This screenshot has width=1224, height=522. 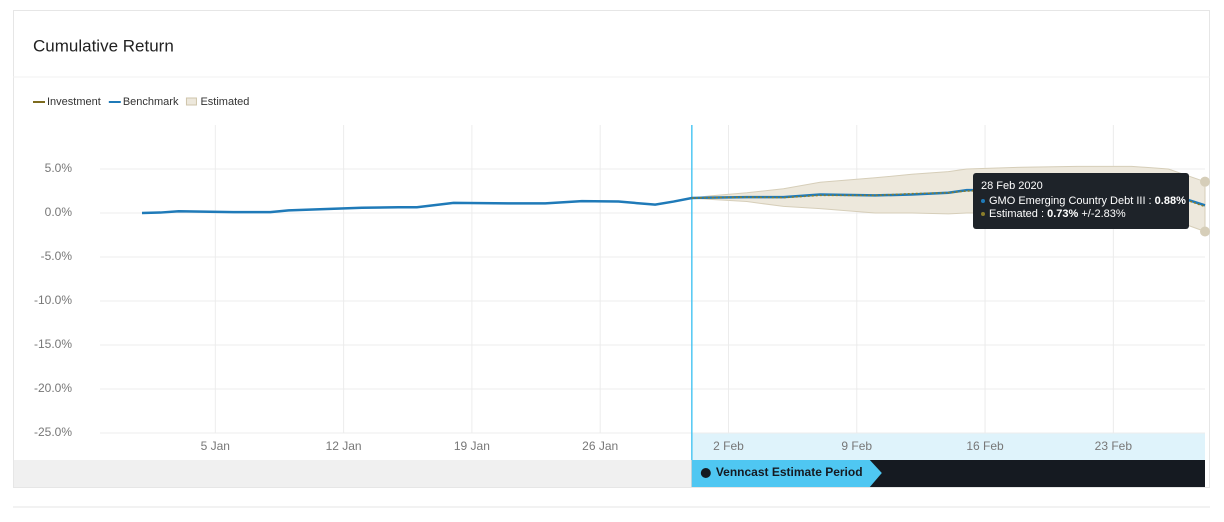 I want to click on y-tick-label: -25.0%, so click(x=53, y=432).